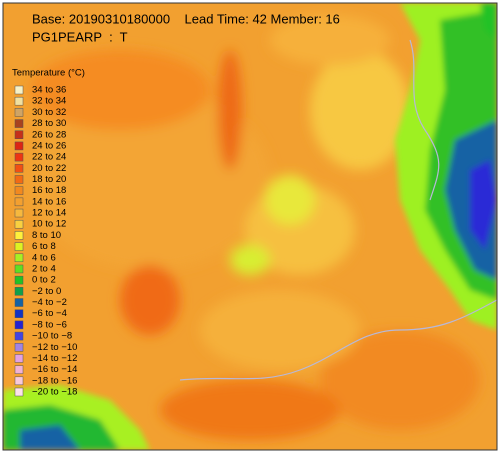 The height and width of the screenshot is (458, 500). What do you see at coordinates (54, 369) in the screenshot?
I see `legend-label: −16 to −14` at bounding box center [54, 369].